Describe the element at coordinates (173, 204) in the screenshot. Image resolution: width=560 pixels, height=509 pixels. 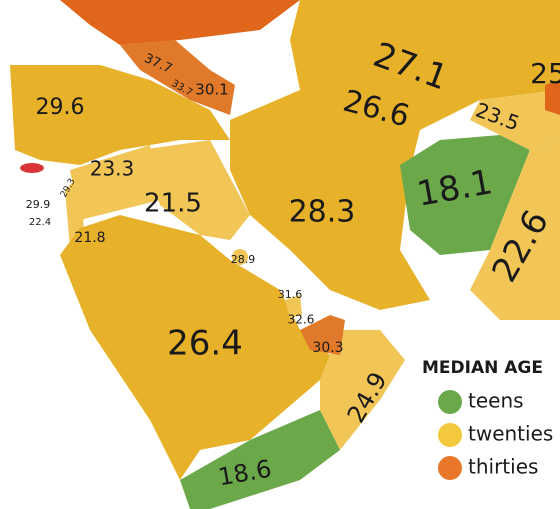
I see `region-label: 21.5` at that location.